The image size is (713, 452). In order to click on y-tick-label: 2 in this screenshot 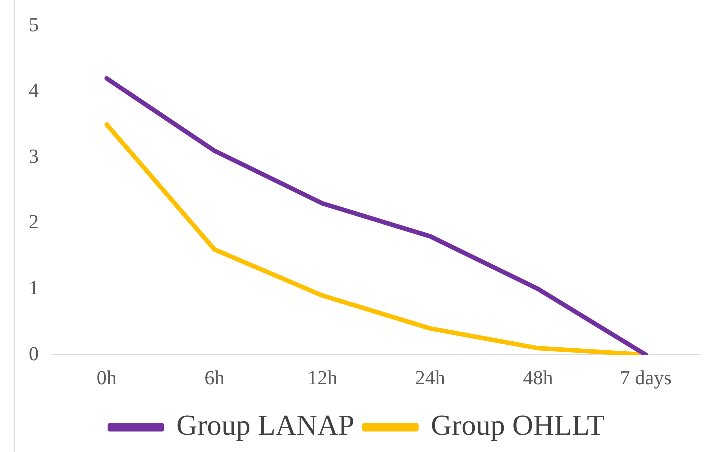, I will do `click(34, 223)`.